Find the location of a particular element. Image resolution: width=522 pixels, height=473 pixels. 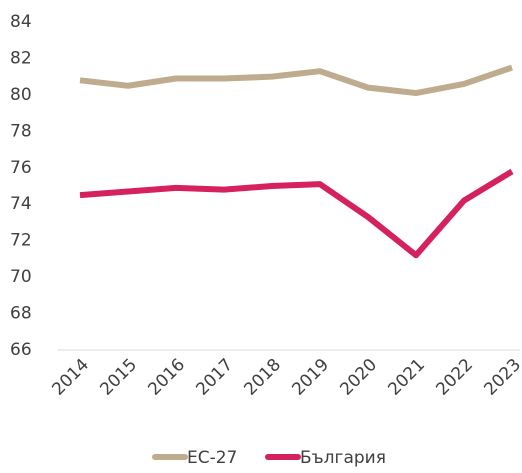

x-tick-label: 2019 is located at coordinates (310, 377).